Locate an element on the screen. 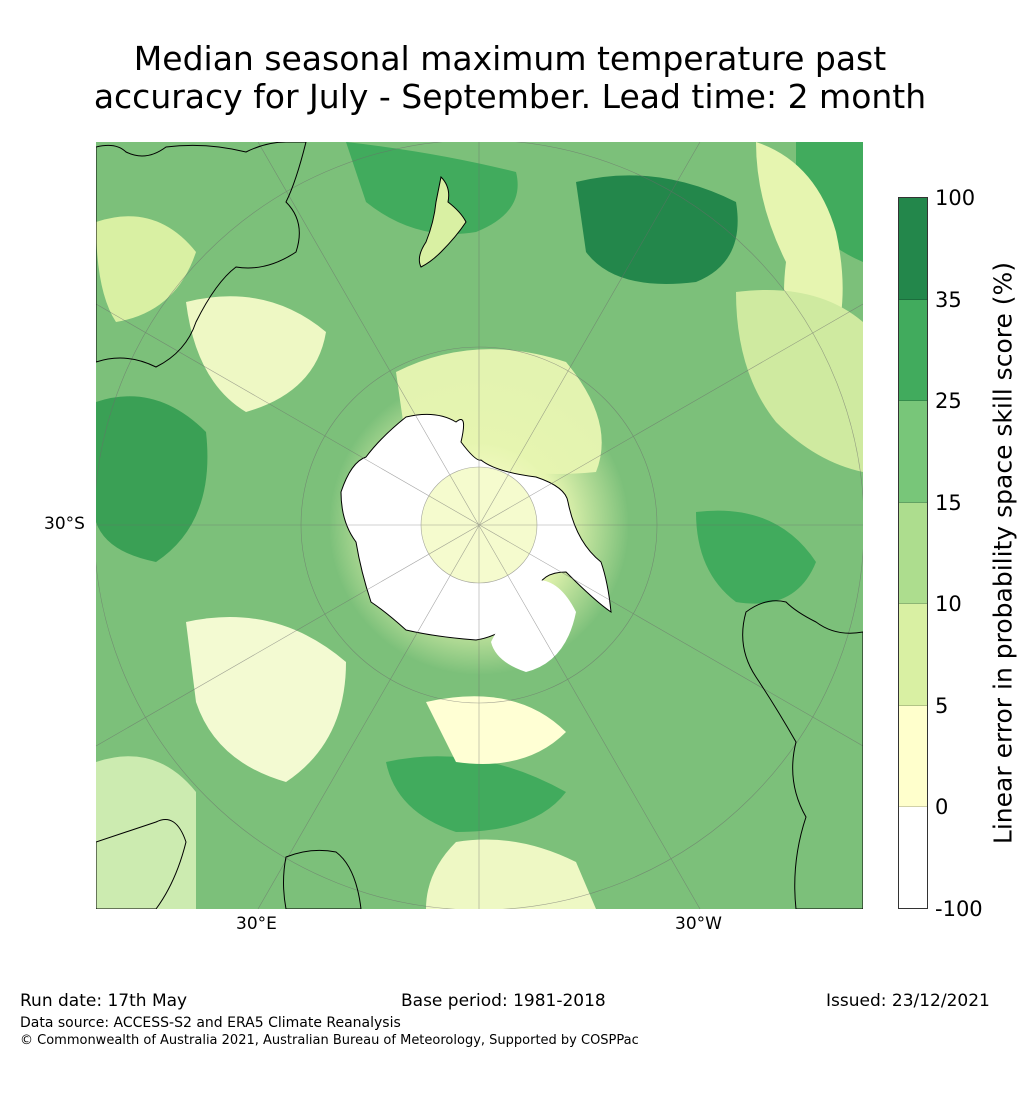 Image resolution: width=1020 pixels, height=1095 pixels. new-zealand-coastline is located at coordinates (442, 221).